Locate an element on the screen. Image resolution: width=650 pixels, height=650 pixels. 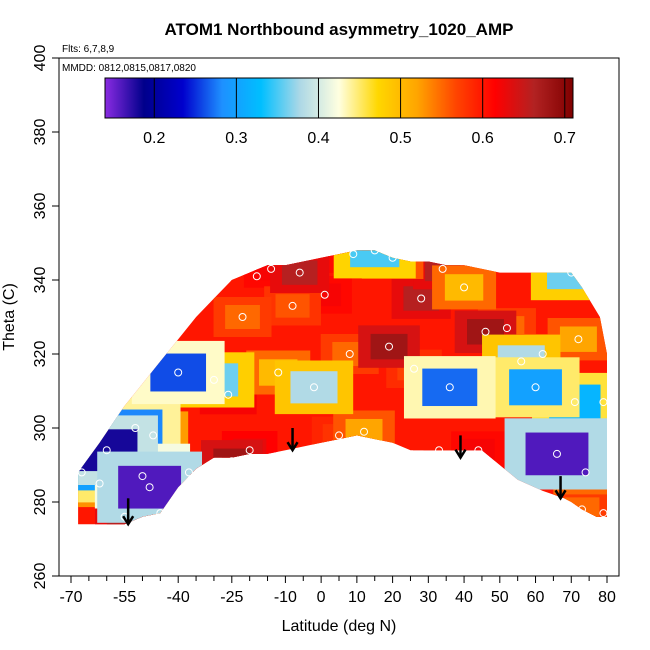
x-tick-label: 0 is located at coordinates (321, 597).